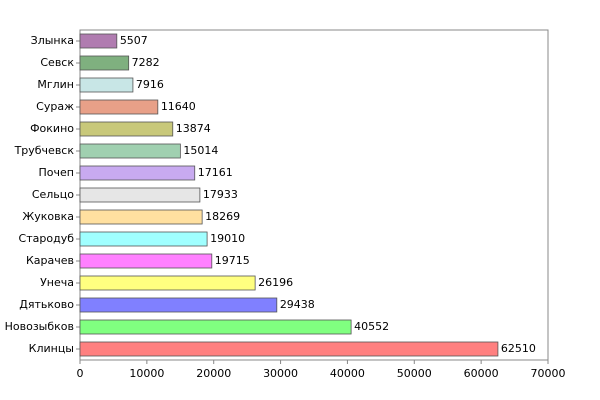 This screenshot has height=400, width=600. Describe the element at coordinates (56, 172) in the screenshot. I see `y-tick-label: Почеп` at that location.